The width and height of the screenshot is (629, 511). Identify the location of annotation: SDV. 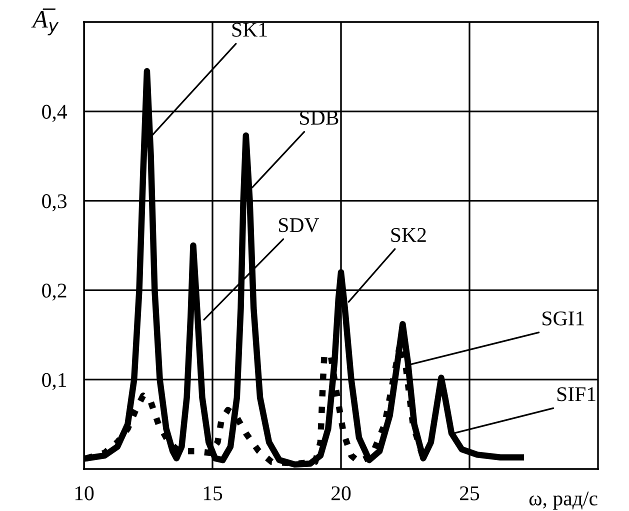
(299, 225).